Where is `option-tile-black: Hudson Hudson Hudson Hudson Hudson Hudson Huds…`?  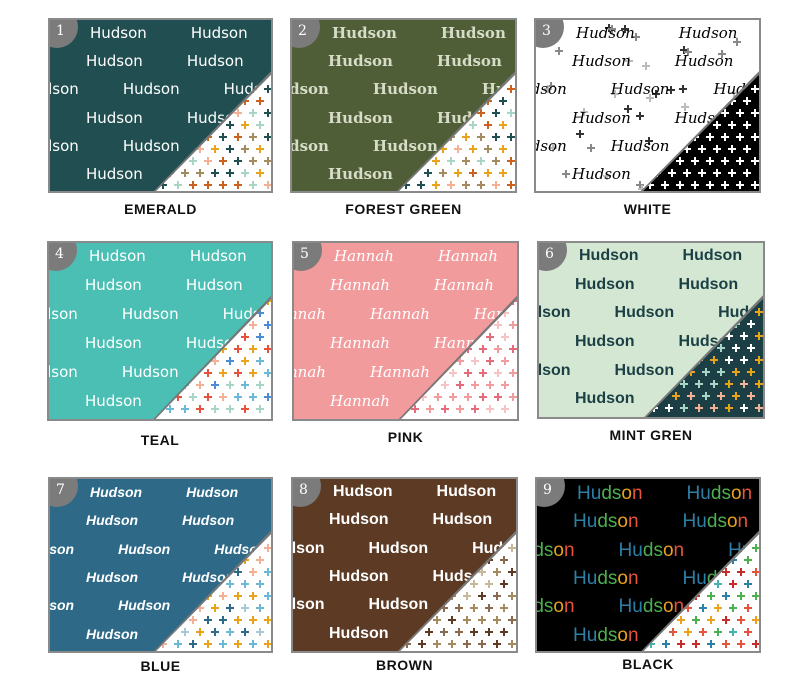
option-tile-black: Hudson Hudson Hudson Hudson Hudson Hudson Huds… is located at coordinates (648, 565).